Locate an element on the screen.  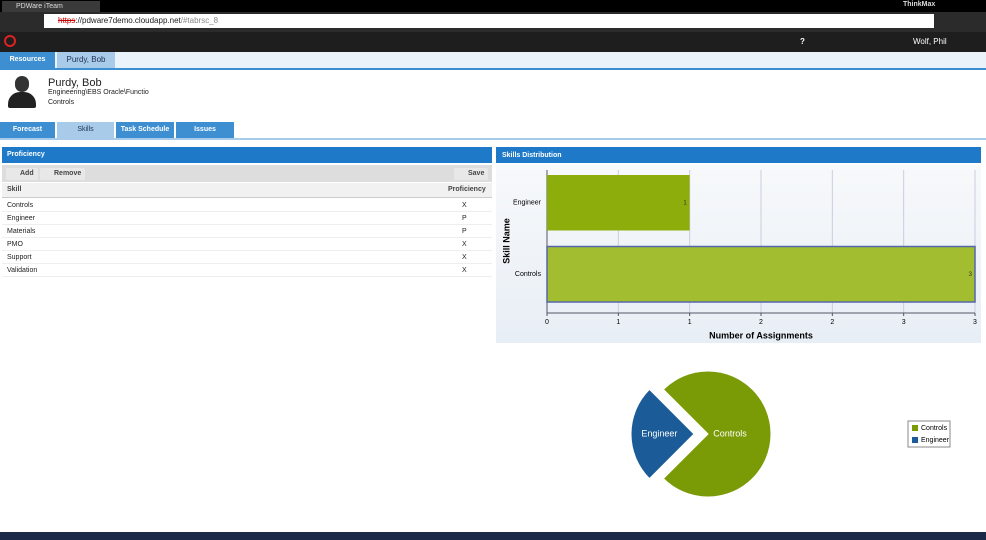
subtab: Forecast is located at coordinates (27, 130).